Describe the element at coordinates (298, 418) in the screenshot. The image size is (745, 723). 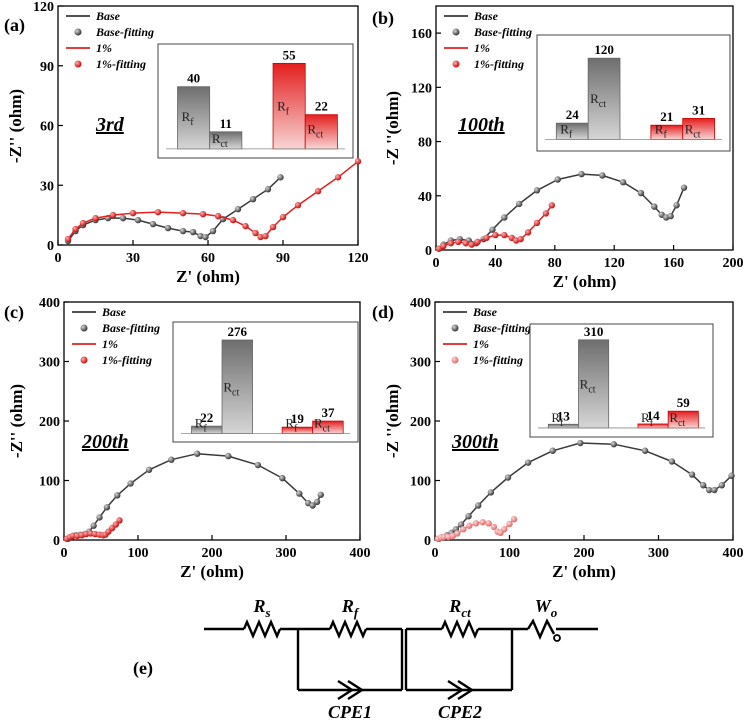
I see `inset-bar-value: 19` at that location.